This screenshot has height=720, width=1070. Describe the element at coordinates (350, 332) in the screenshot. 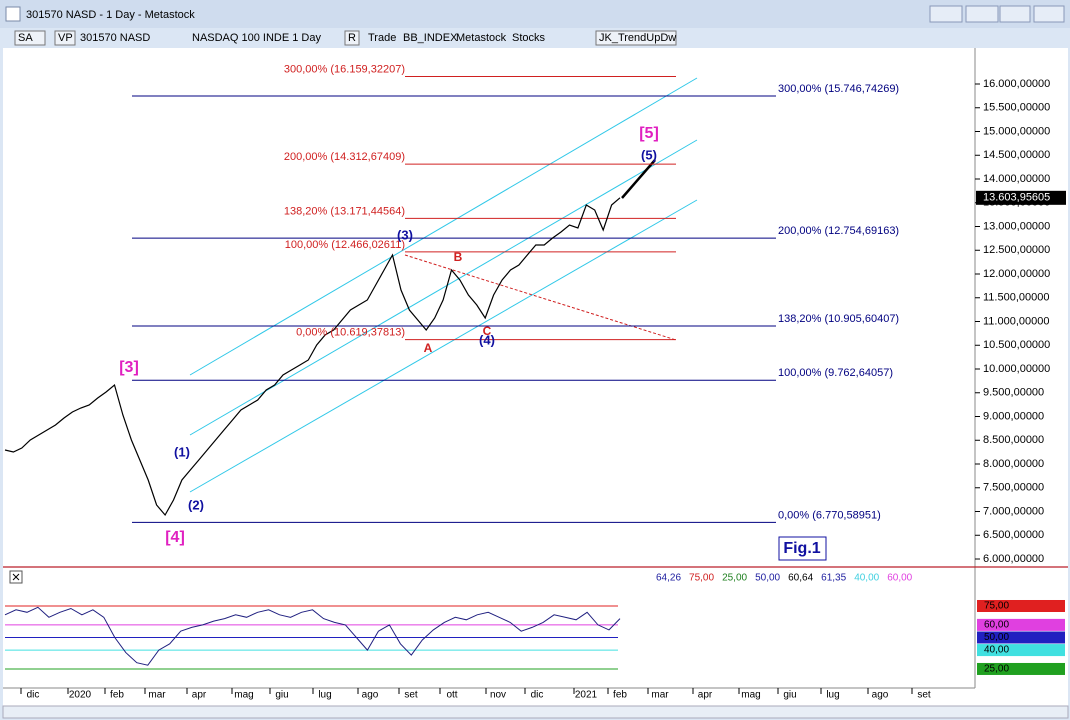

I see `fib-label: 0,00% (10.619,37813)` at that location.